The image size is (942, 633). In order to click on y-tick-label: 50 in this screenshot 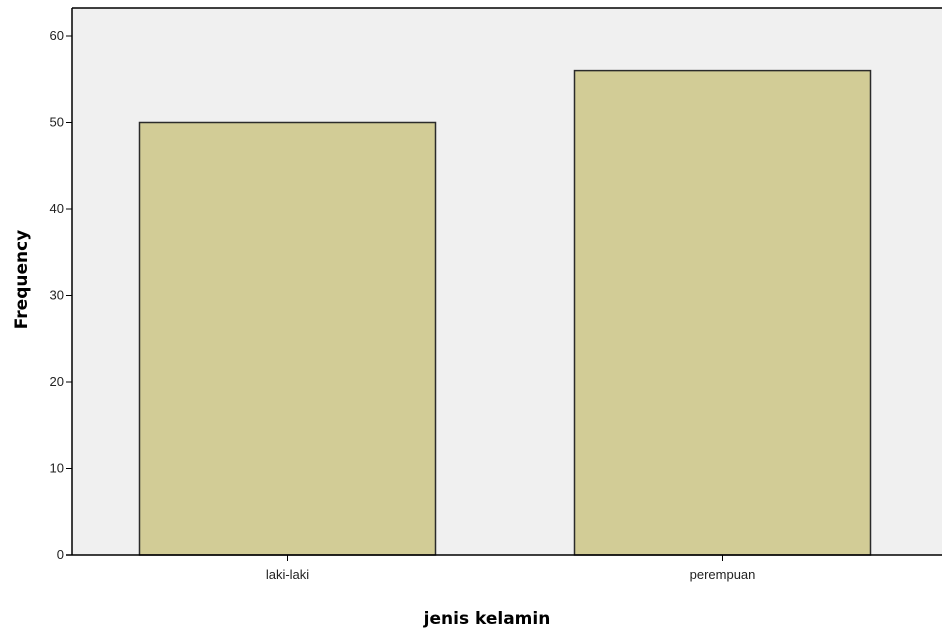, I will do `click(57, 122)`.